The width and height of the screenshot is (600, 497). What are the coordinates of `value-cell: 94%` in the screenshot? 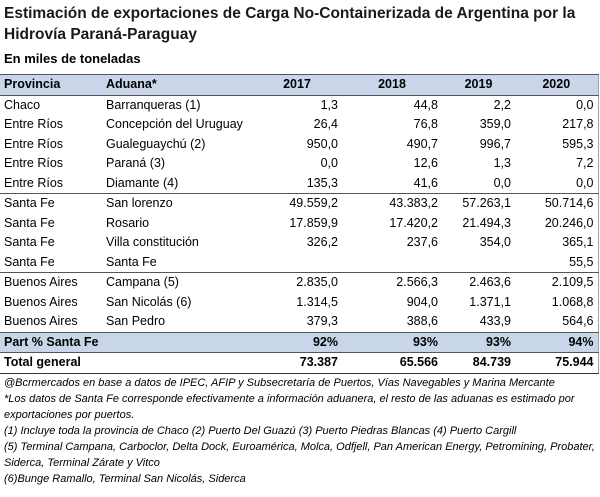 It's located at (556, 342).